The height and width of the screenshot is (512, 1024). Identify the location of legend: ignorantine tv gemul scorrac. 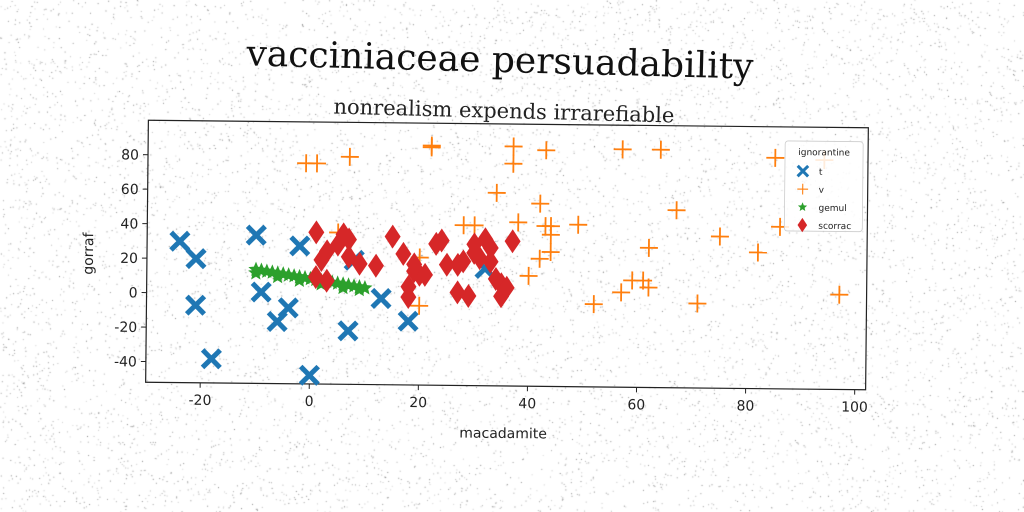
(823, 186).